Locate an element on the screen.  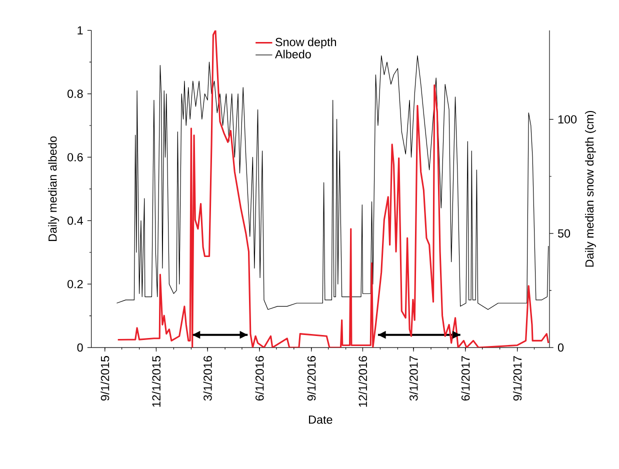
y2-tick-label: 0 is located at coordinates (561, 347).